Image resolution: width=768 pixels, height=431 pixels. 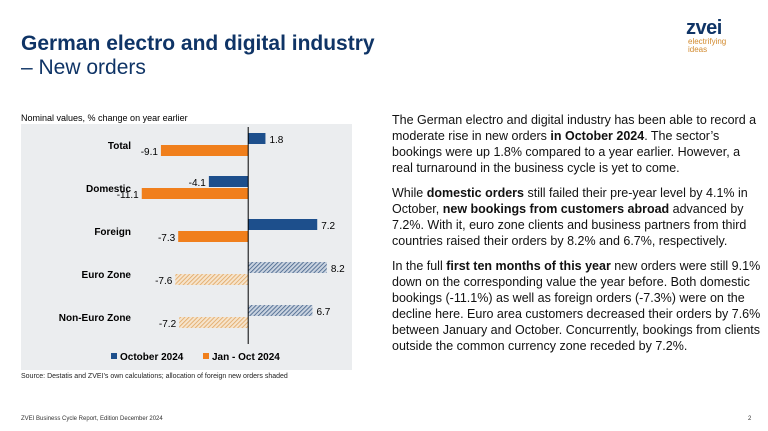 What do you see at coordinates (95, 318) in the screenshot?
I see `category-label: Non-Euro Zone` at bounding box center [95, 318].